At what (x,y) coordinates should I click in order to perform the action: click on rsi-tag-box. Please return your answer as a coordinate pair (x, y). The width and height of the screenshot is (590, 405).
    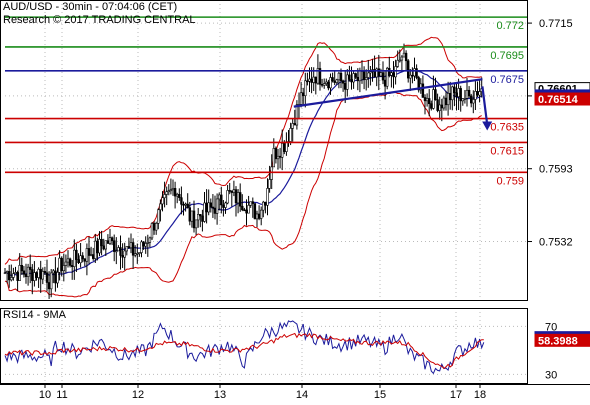
    Looking at the image, I should click on (562, 340).